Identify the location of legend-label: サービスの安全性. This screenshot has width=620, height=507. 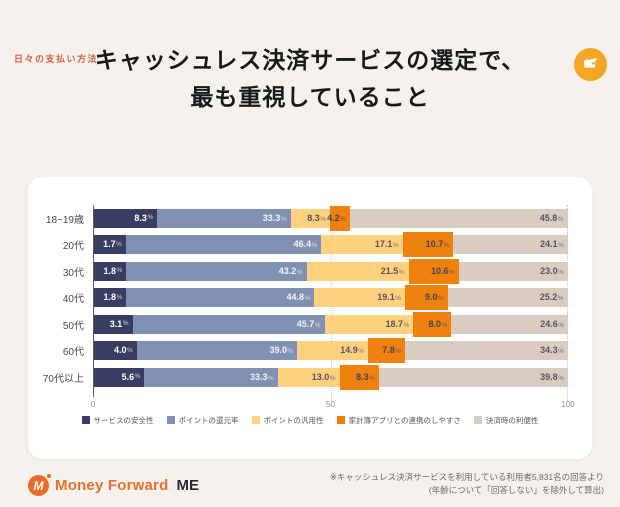
(123, 420).